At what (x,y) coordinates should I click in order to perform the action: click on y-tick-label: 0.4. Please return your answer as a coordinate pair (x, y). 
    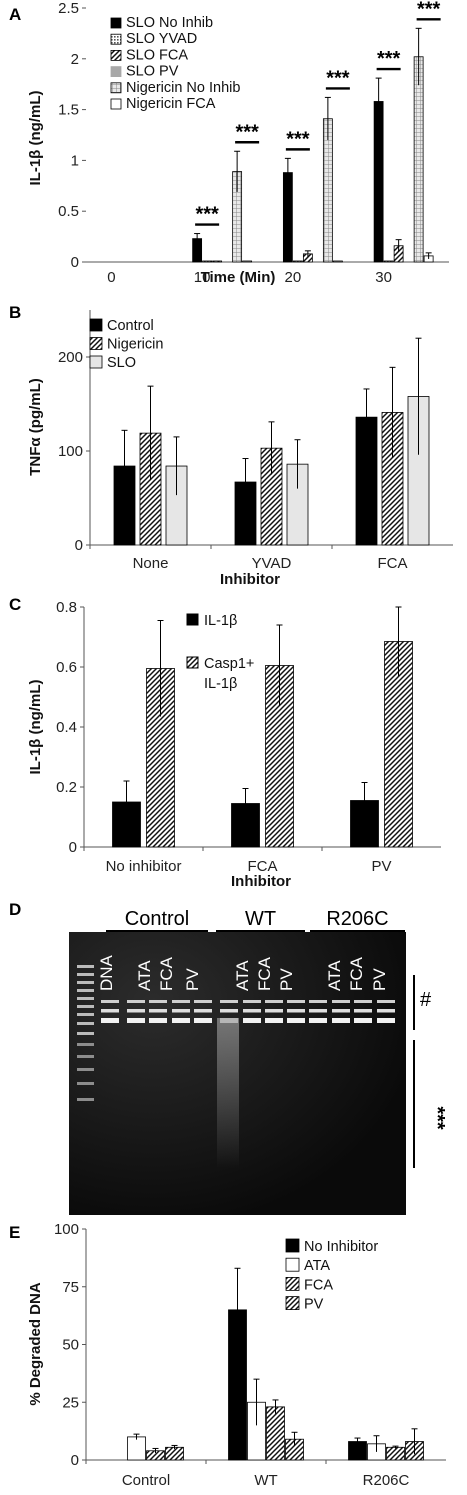
    Looking at the image, I should click on (66, 727).